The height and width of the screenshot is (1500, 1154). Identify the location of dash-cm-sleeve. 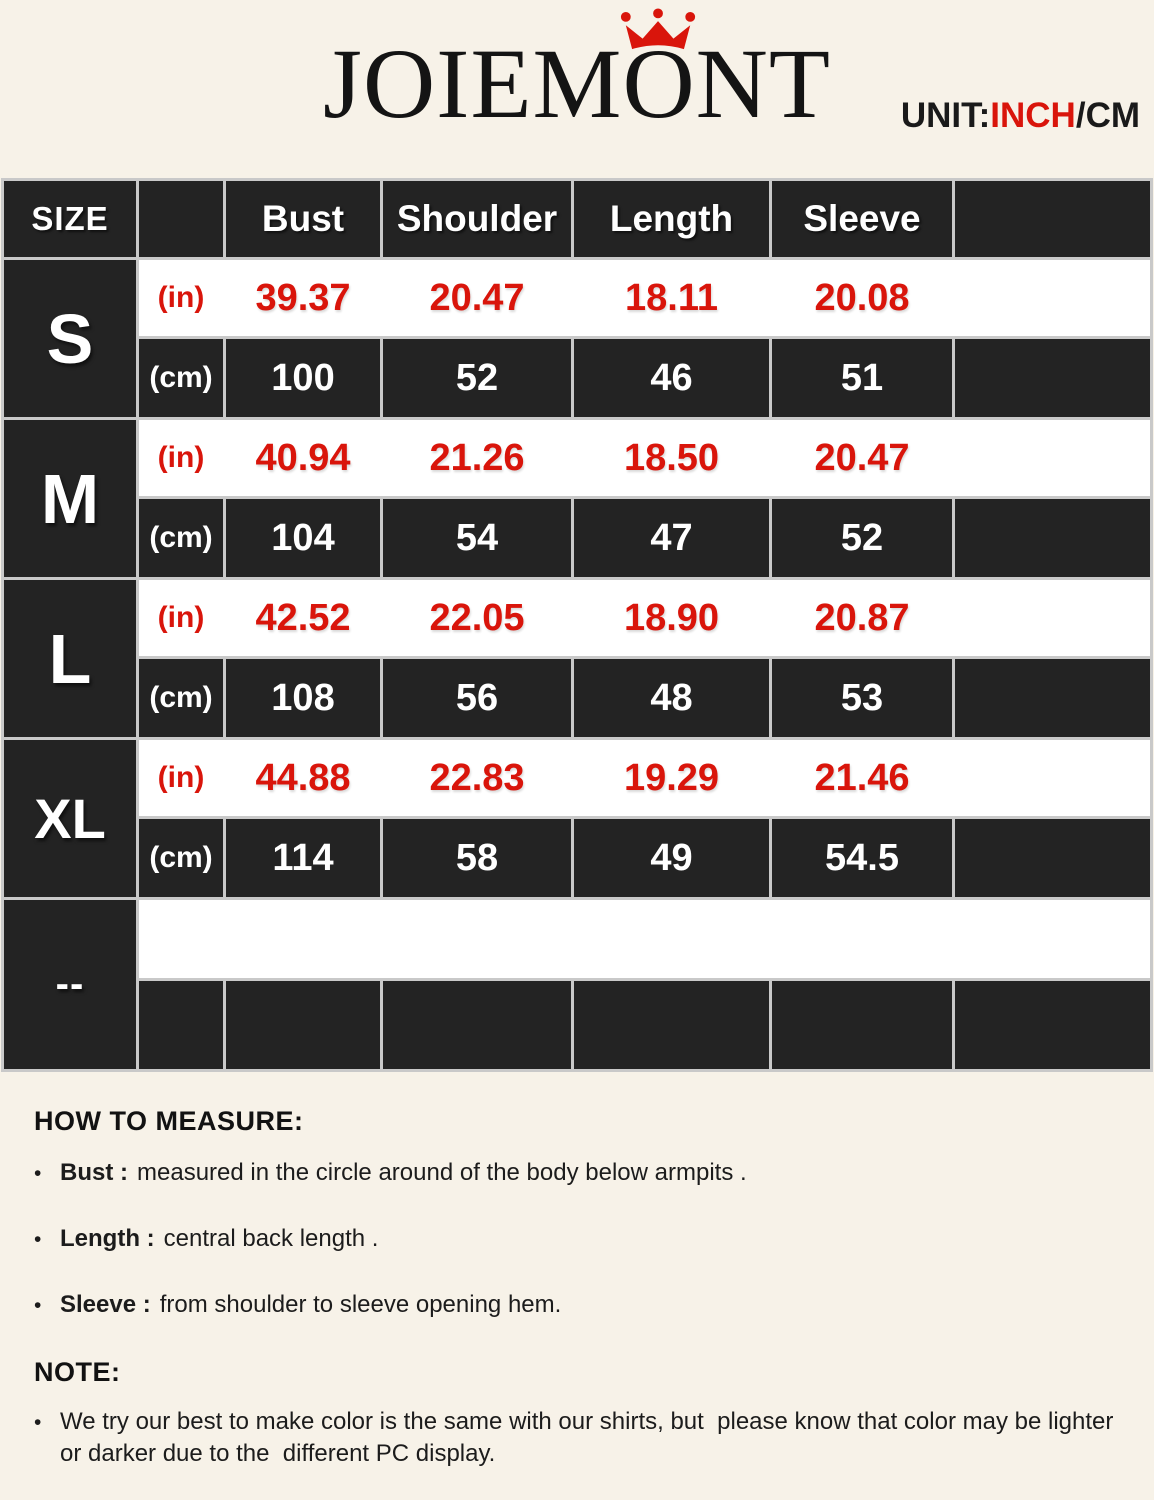
(862, 1025).